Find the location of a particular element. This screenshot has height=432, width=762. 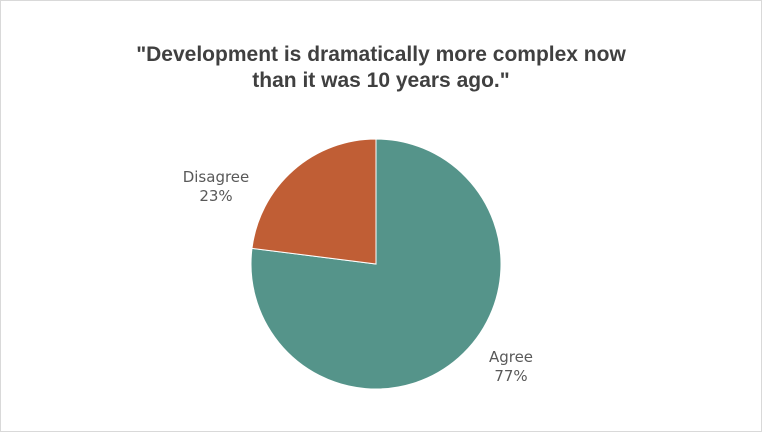

slice-category-label: Disagree is located at coordinates (216, 177).